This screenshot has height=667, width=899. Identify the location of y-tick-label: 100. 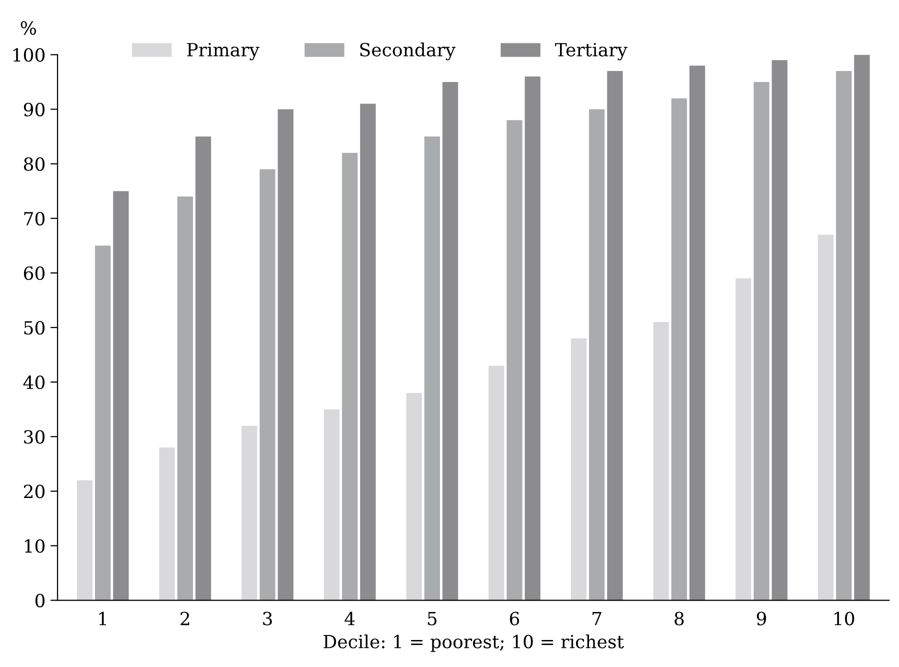
(29, 55).